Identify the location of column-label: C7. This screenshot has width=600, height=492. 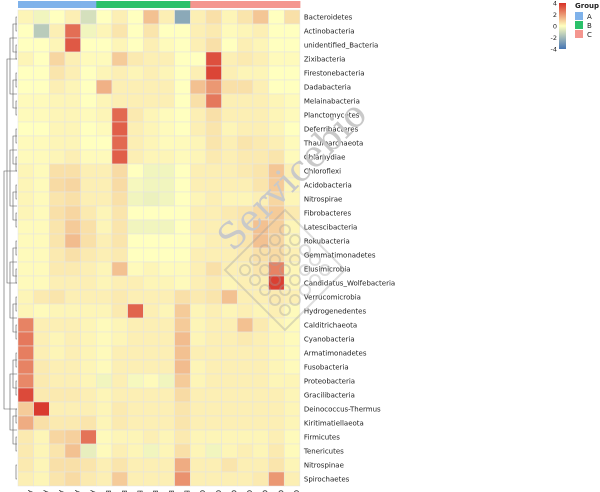
(296, 491).